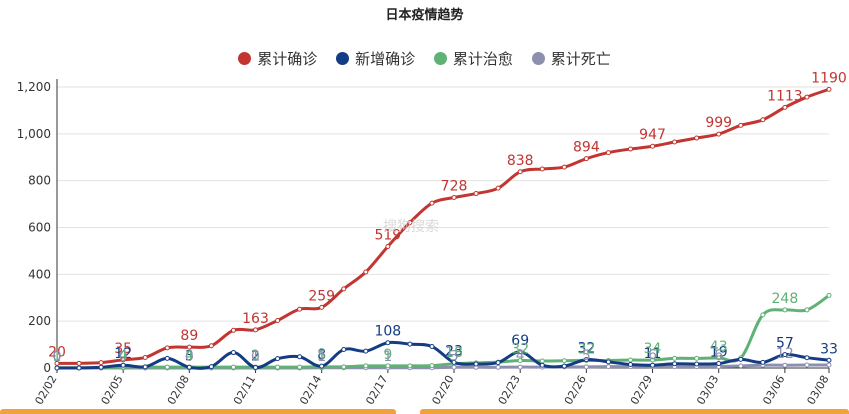  I want to click on x-tick-label: 03/08, so click(817, 390).